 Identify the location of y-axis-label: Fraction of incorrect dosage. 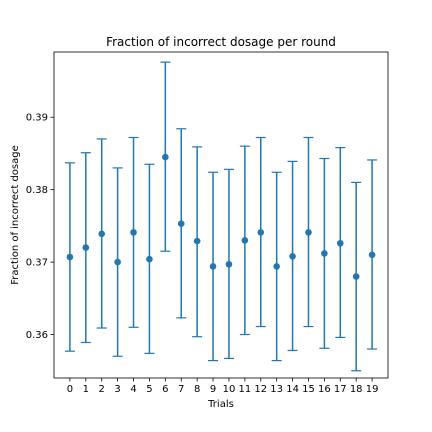
(15, 215).